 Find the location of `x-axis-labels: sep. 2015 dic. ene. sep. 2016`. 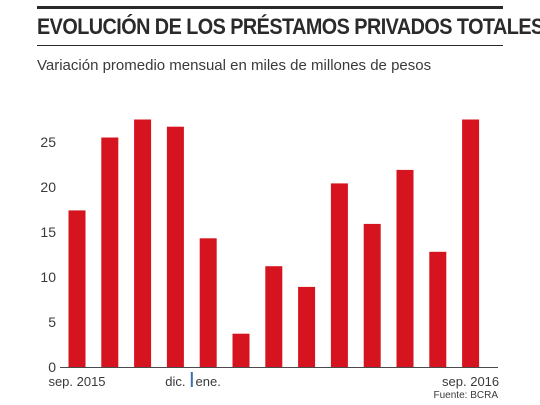

x-axis-labels: sep. 2015 dic. ene. sep. 2016 is located at coordinates (273, 380).